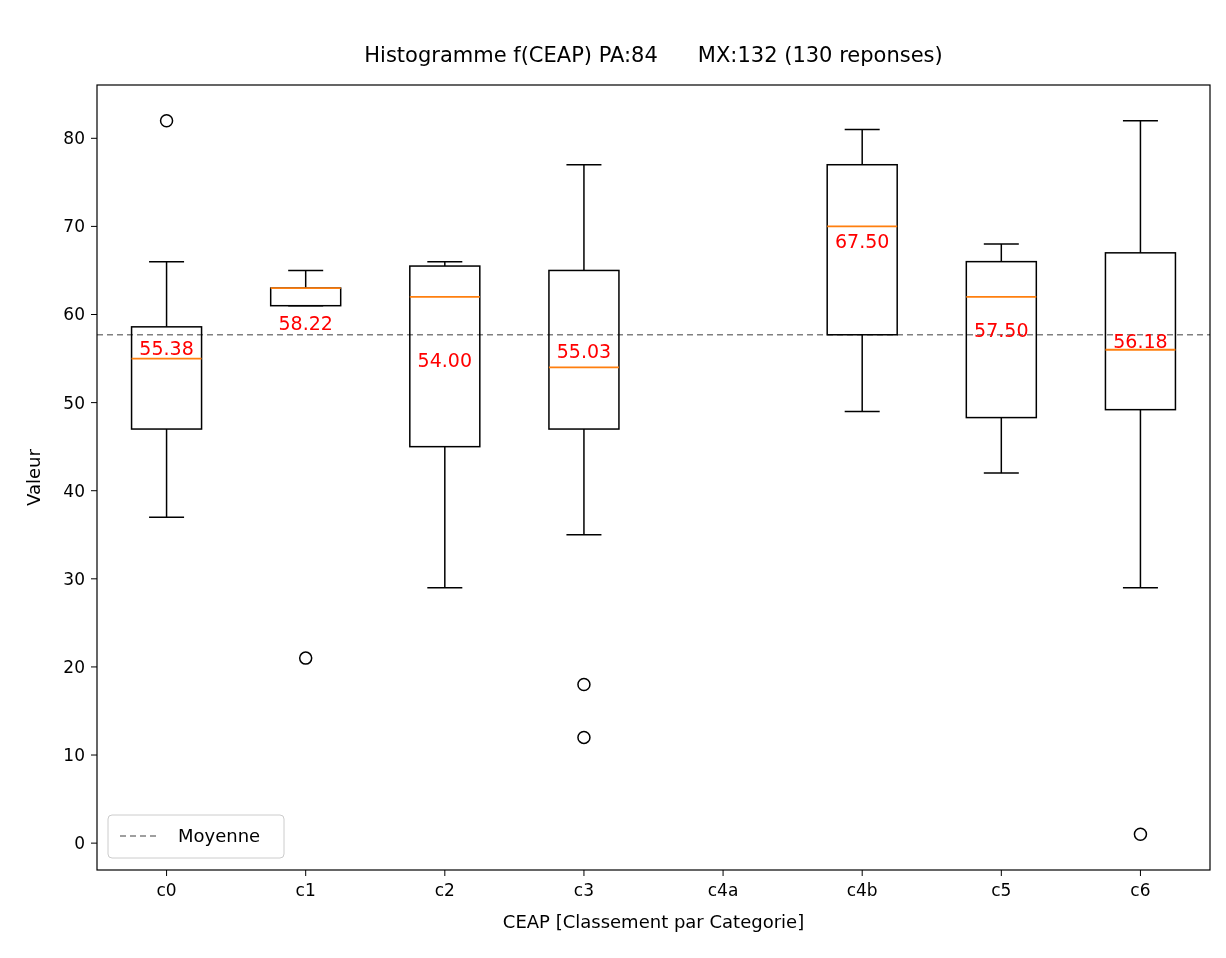  I want to click on x-tick-label: c1, so click(305, 890).